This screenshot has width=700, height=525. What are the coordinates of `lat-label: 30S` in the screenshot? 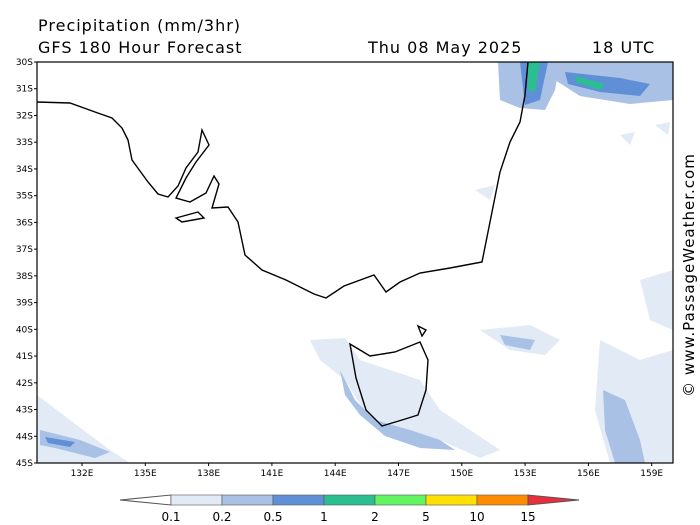 It's located at (24, 63).